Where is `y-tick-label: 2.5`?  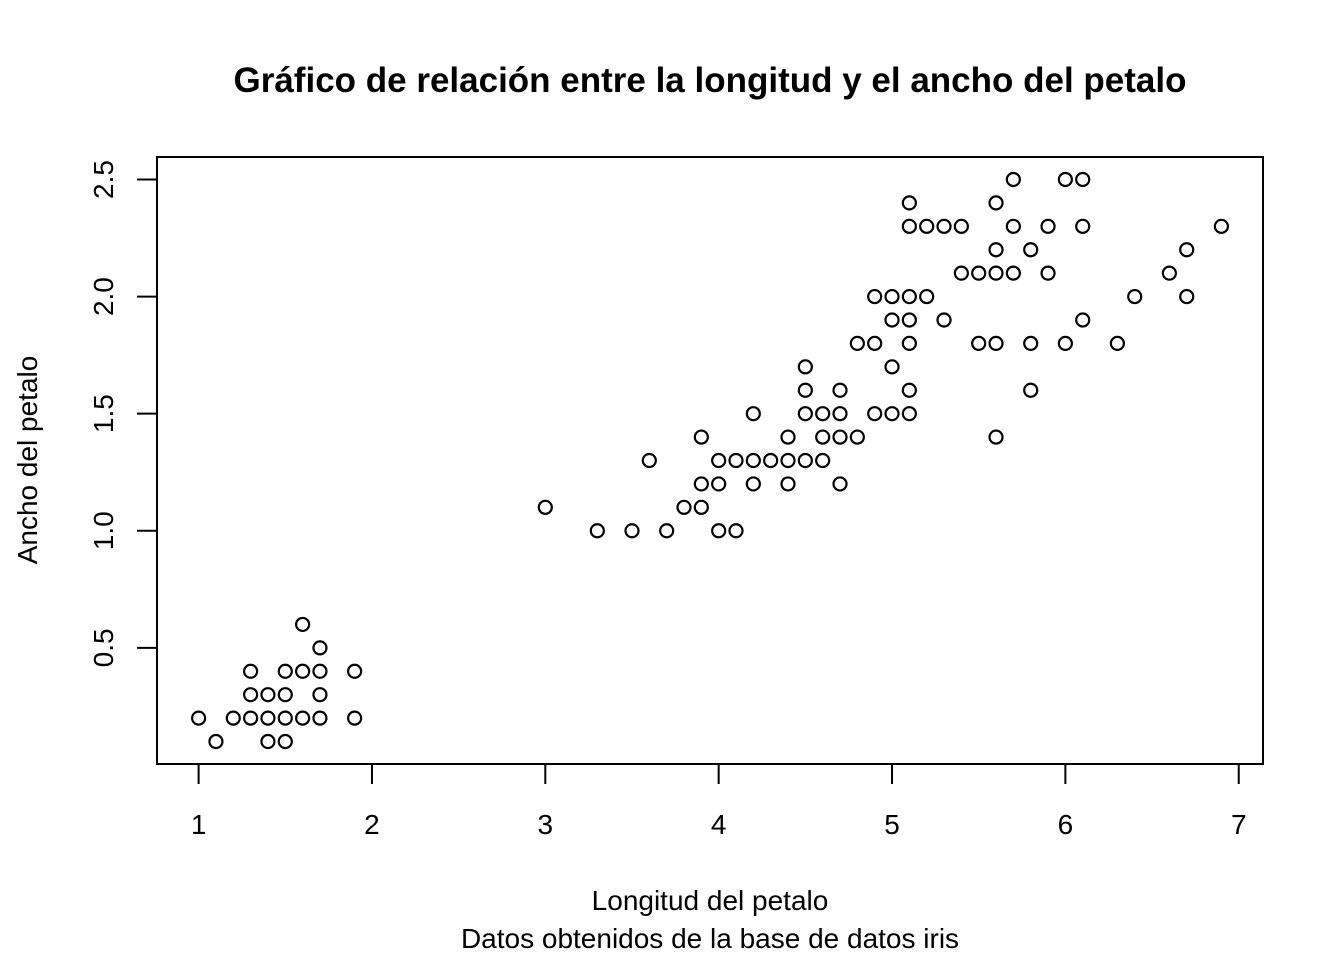 y-tick-label: 2.5 is located at coordinates (103, 179).